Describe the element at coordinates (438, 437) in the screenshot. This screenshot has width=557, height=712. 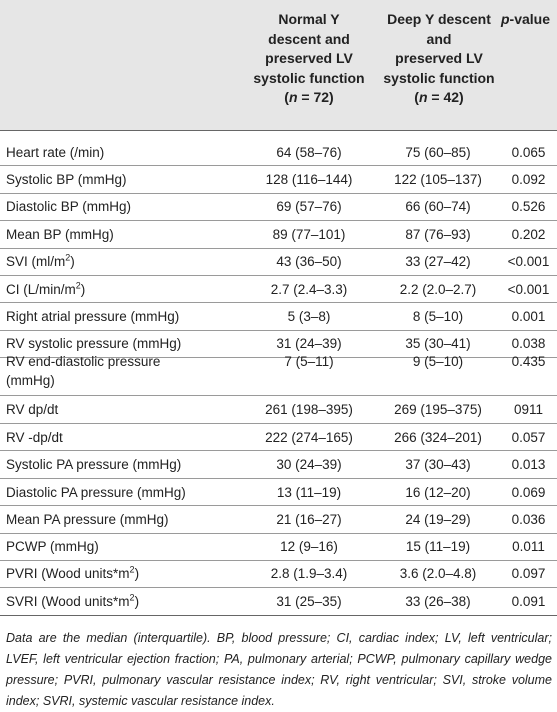
I see `cell-deep-y: 266 (324–201)` at that location.